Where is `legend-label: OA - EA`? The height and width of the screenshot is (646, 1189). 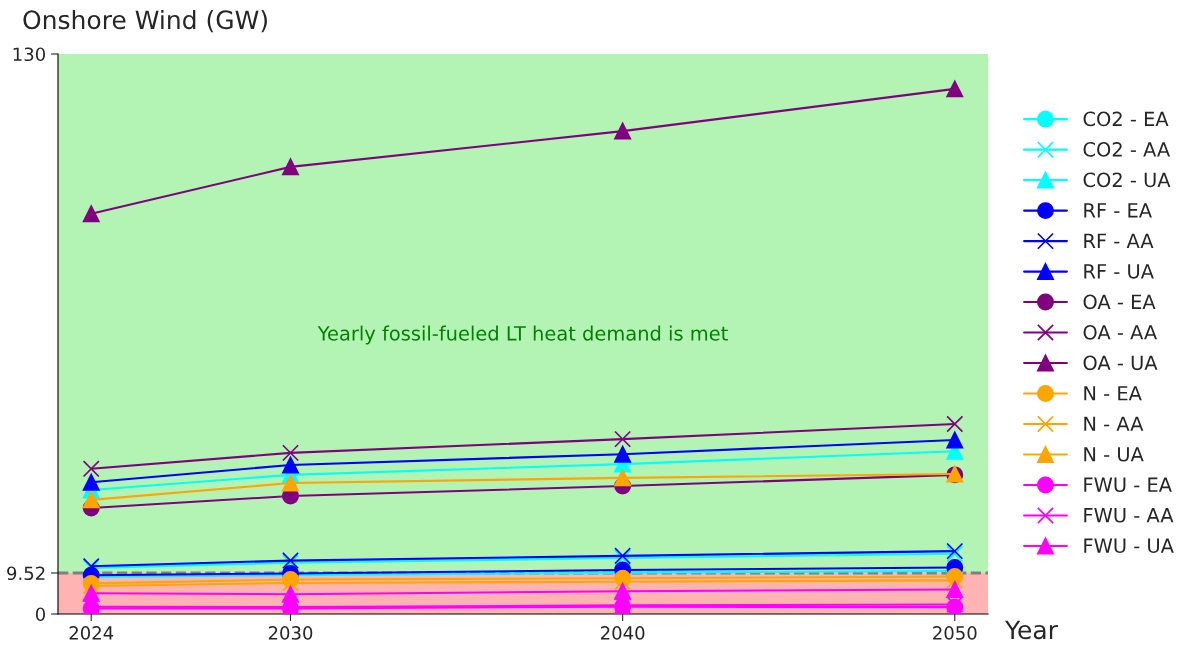 legend-label: OA - EA is located at coordinates (1119, 302).